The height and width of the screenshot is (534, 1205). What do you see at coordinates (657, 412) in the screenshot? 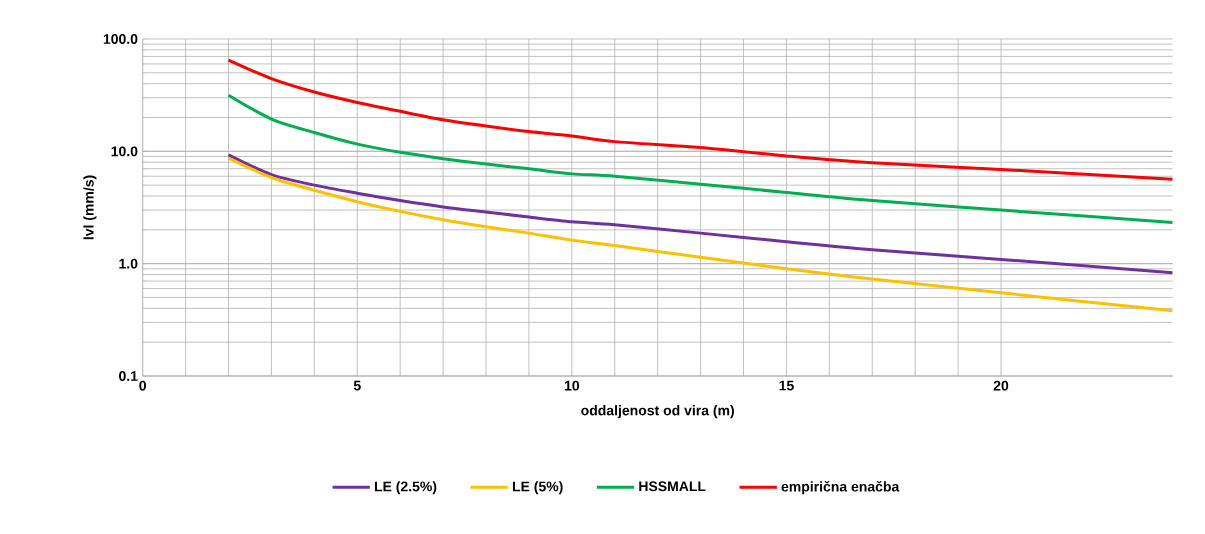
I see `x-axis-title: oddaljenost od vira (m)` at bounding box center [657, 412].